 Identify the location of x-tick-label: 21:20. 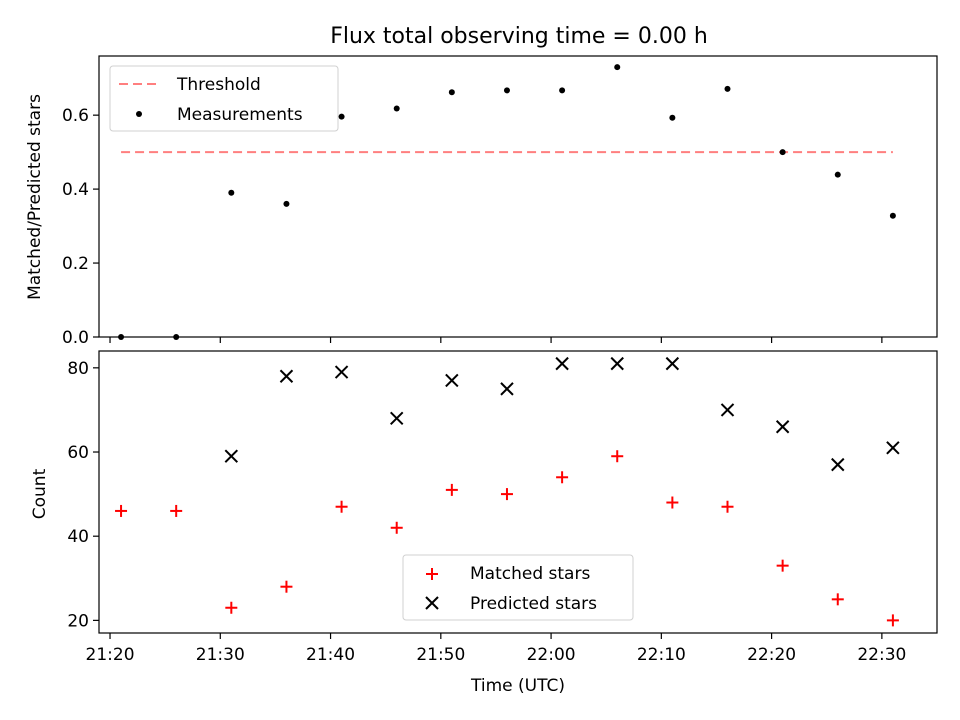
(110, 655).